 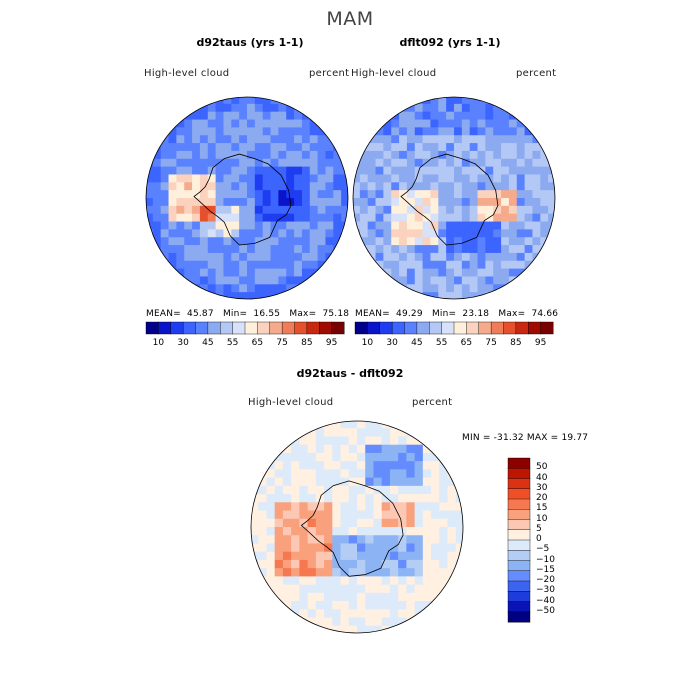 I want to click on panel-3-colorbar-tick-label: −15, so click(x=545, y=569).